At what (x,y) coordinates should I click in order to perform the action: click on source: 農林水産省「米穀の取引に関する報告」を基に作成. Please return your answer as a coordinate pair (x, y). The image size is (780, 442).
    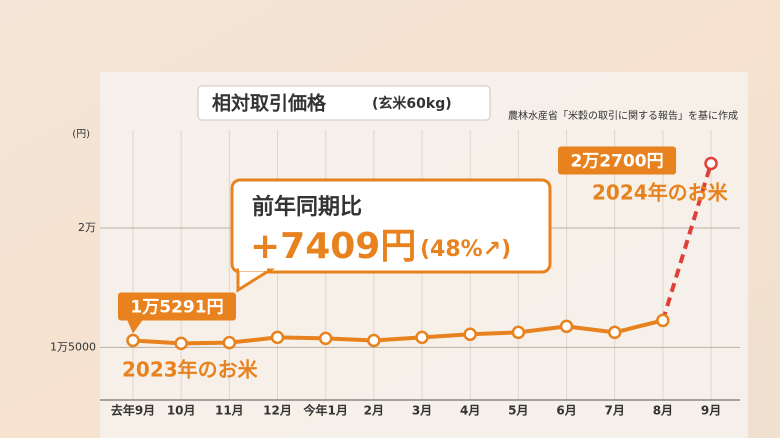
    Looking at the image, I should click on (623, 115).